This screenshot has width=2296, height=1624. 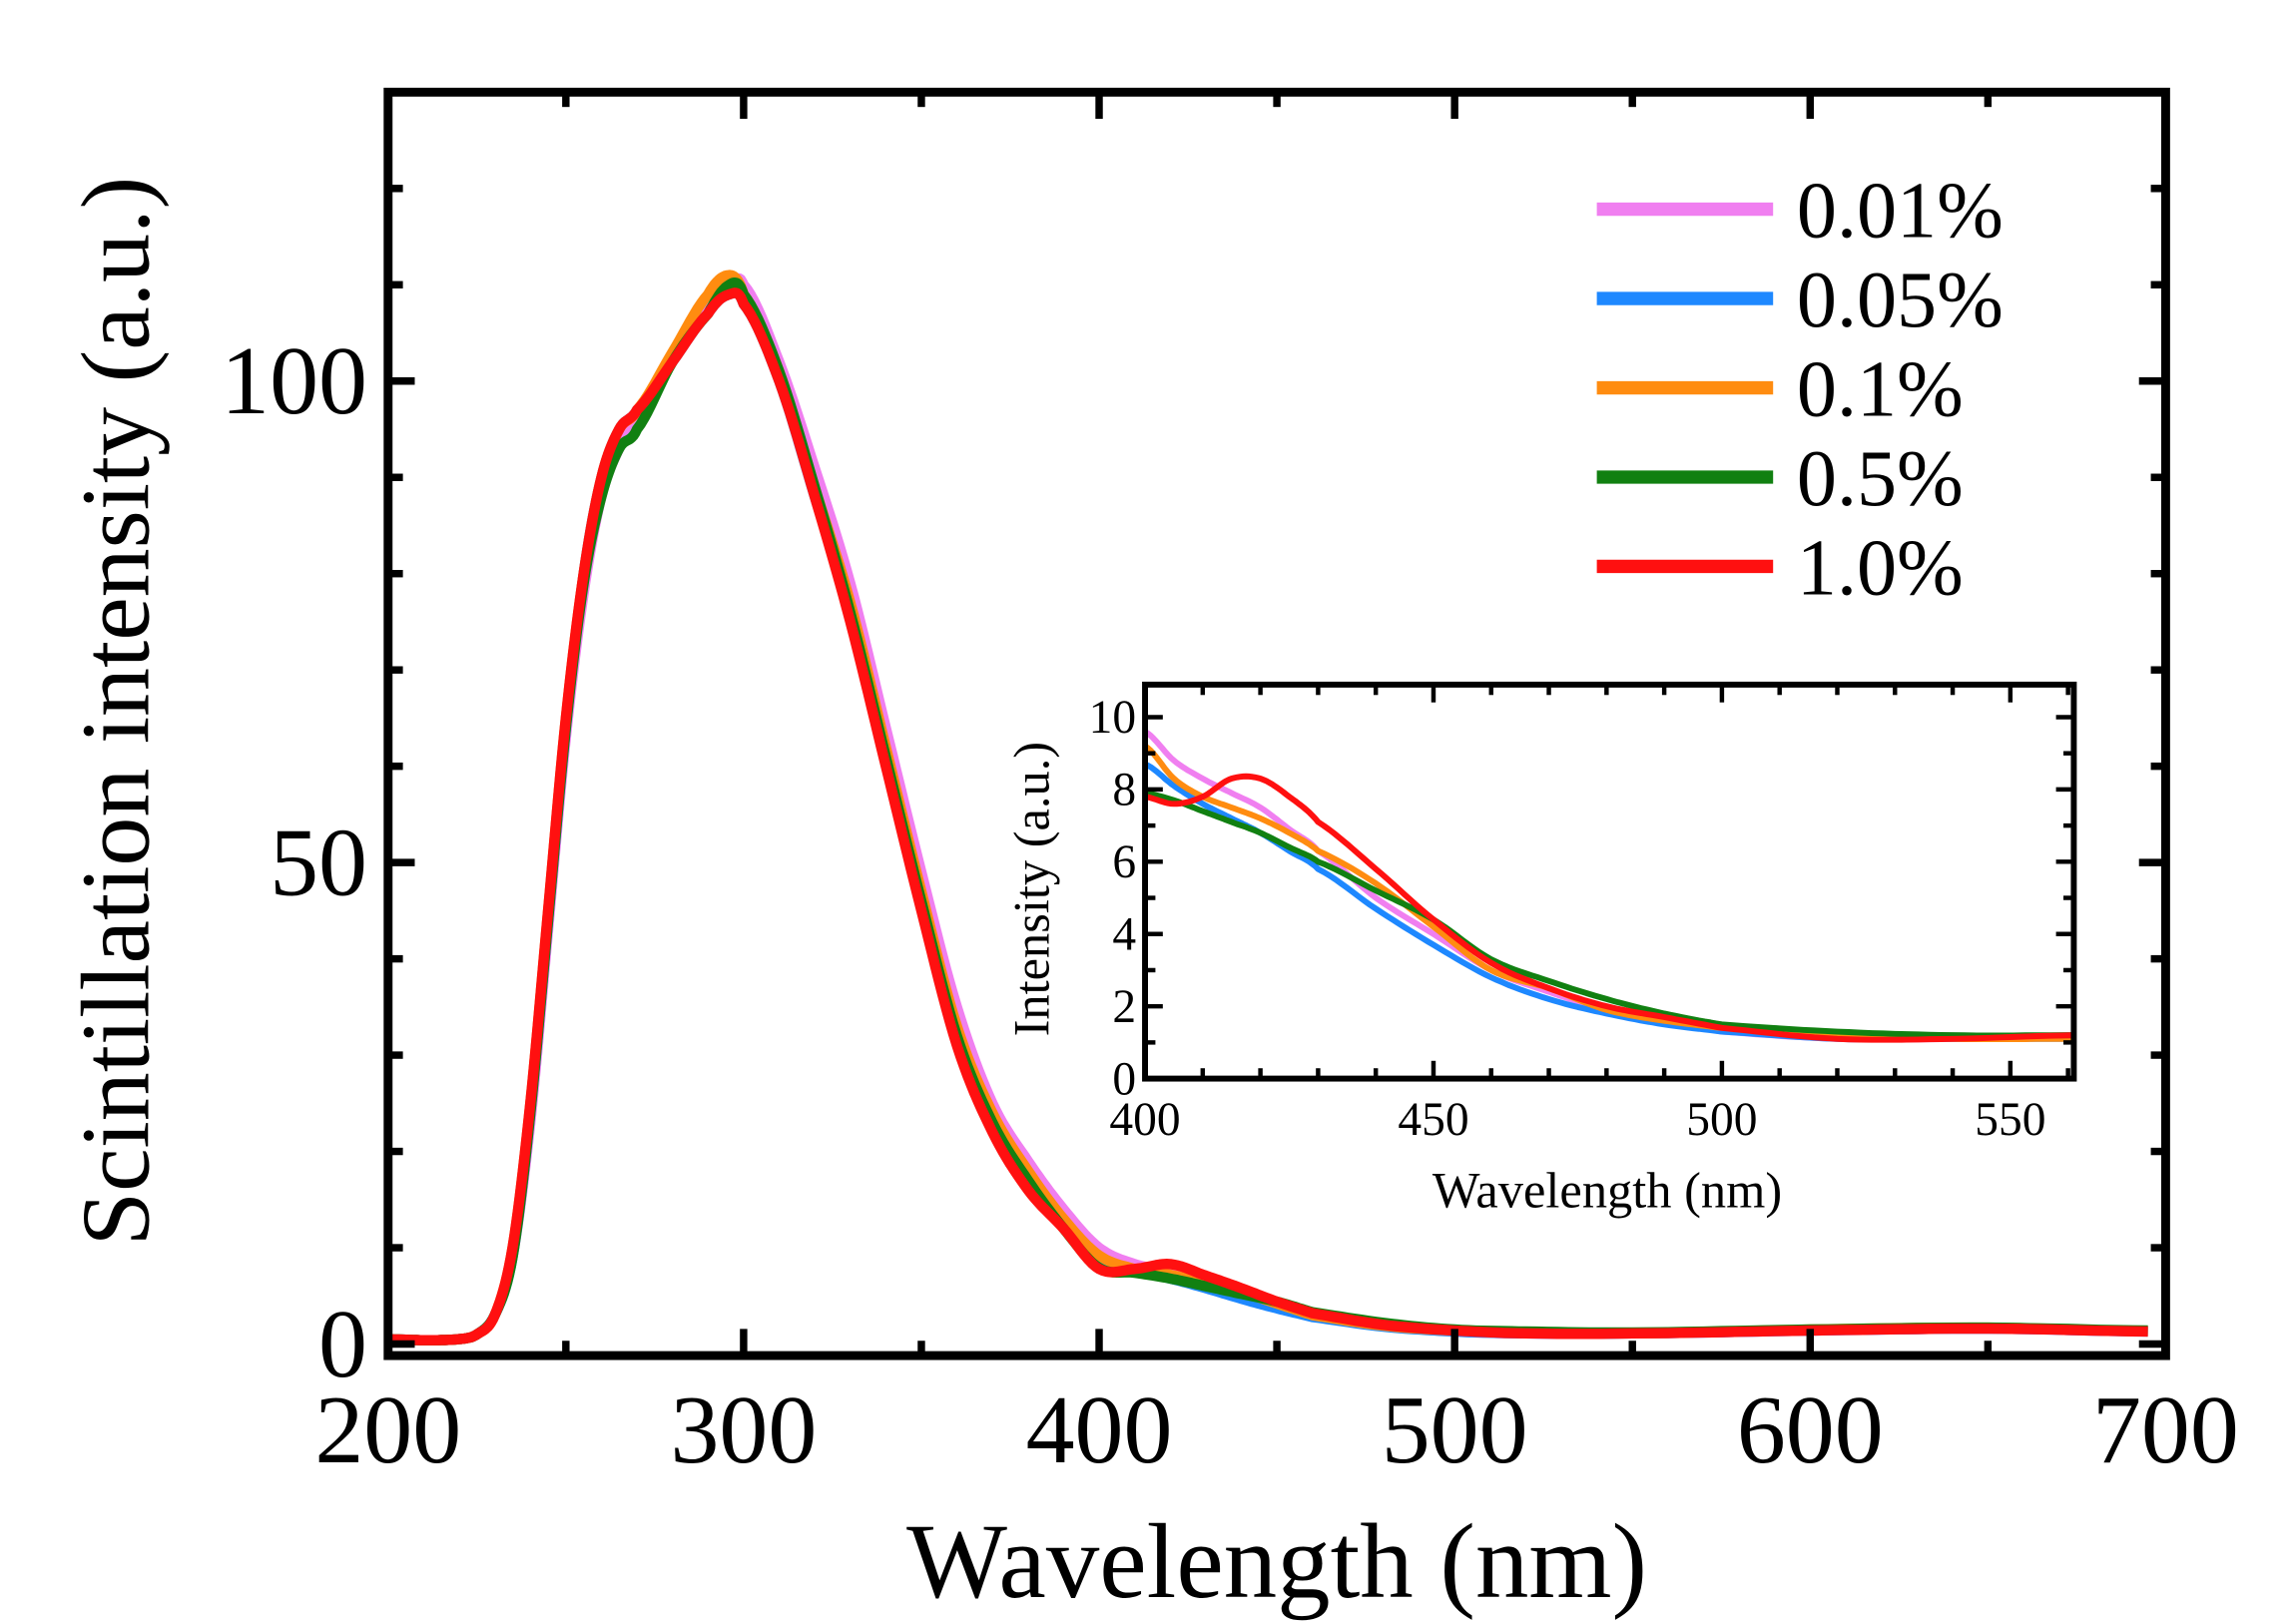 What do you see at coordinates (1124, 934) in the screenshot?
I see `y-tick-label: 4` at bounding box center [1124, 934].